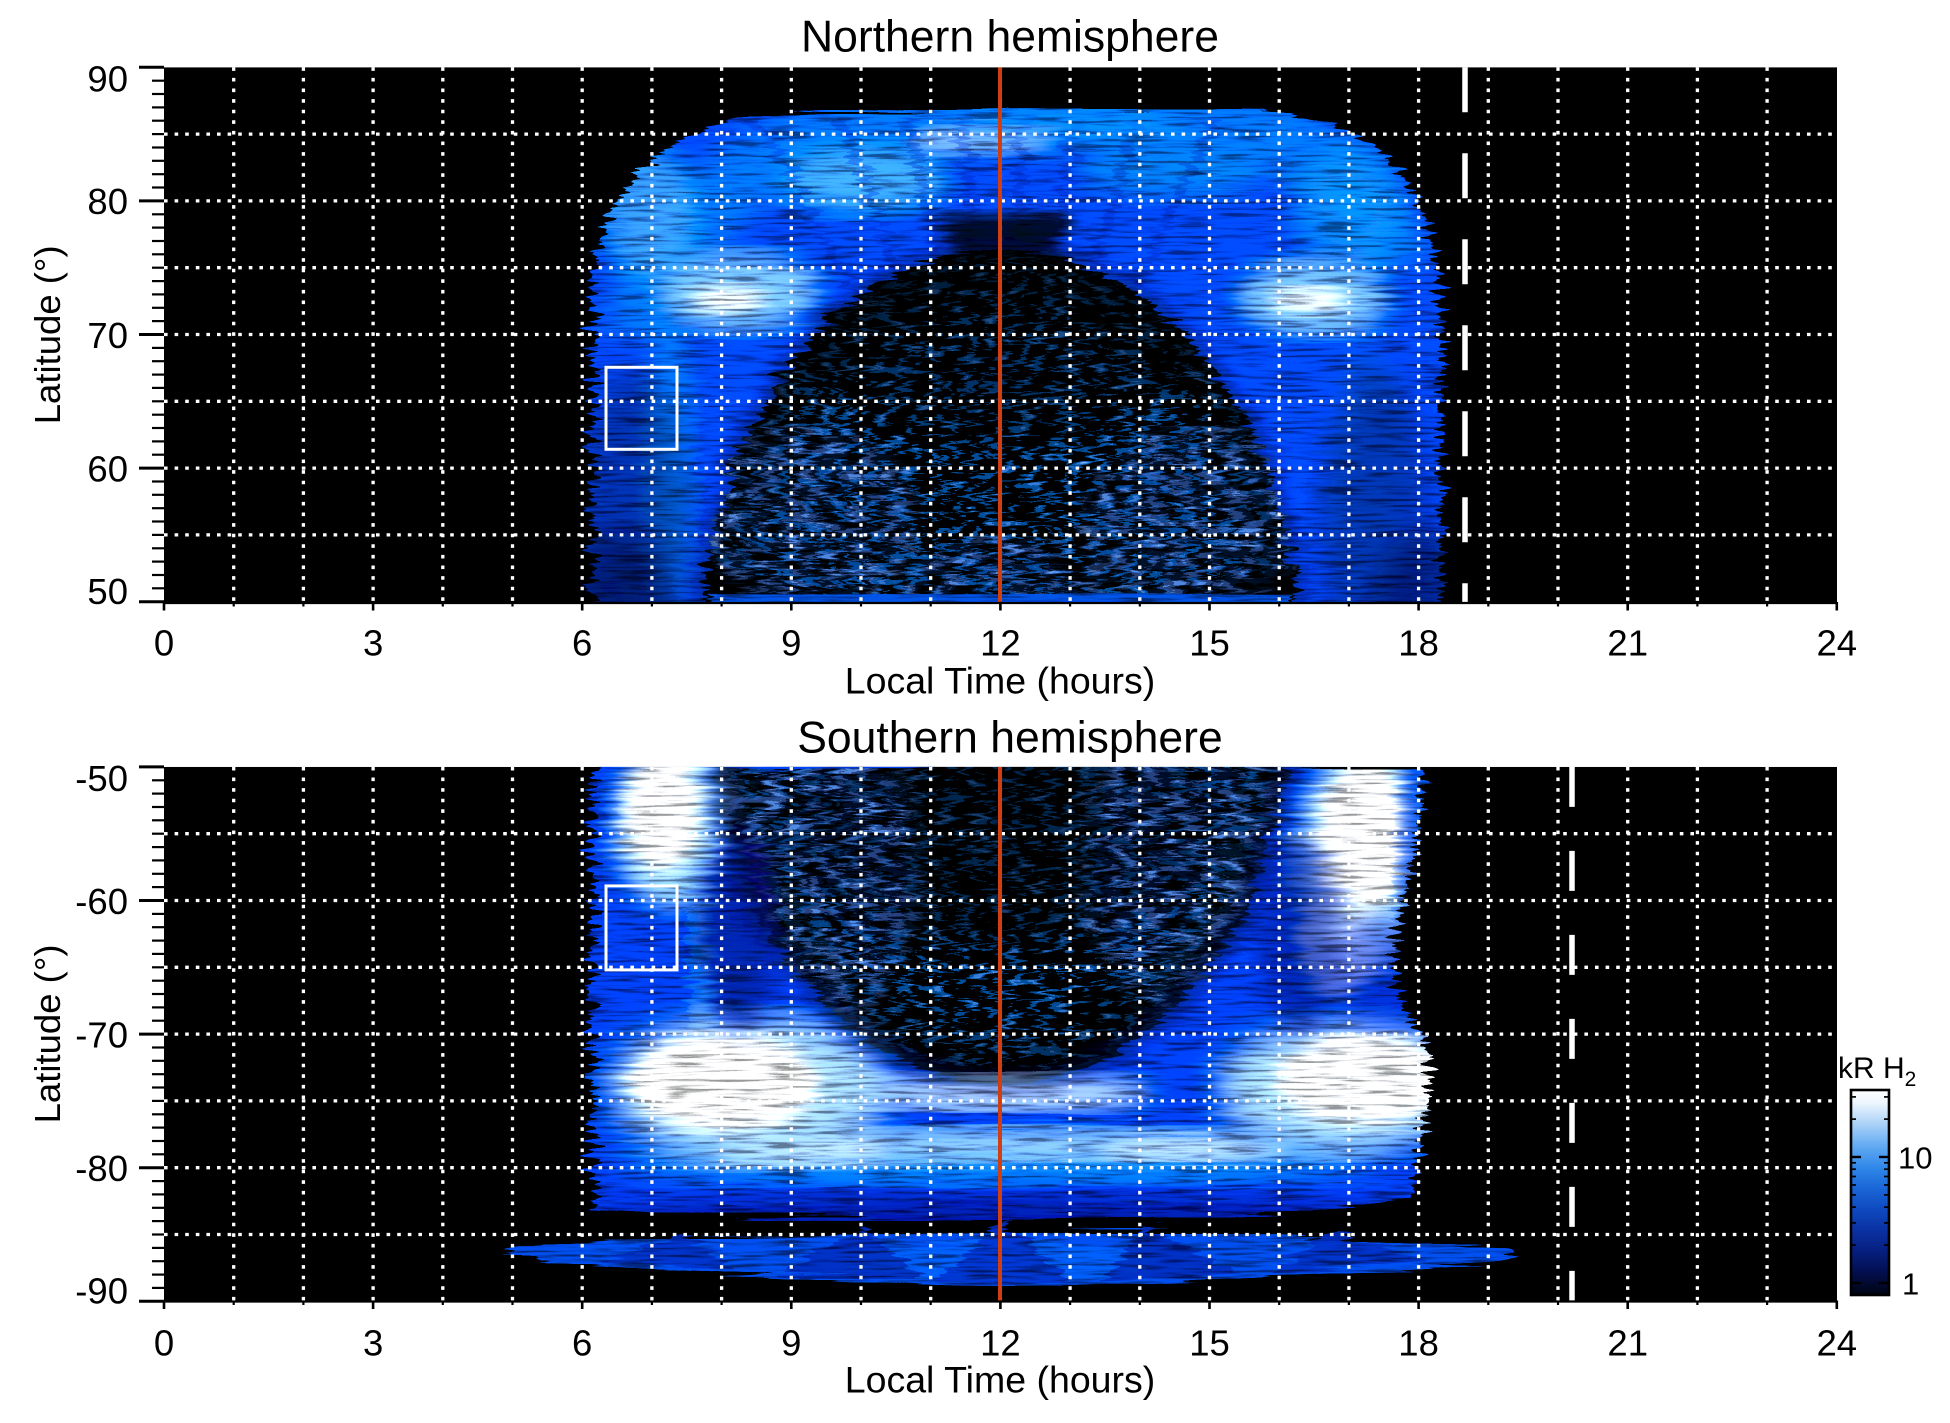  I want to click on svg-text: kR H2, so click(1877, 1071).